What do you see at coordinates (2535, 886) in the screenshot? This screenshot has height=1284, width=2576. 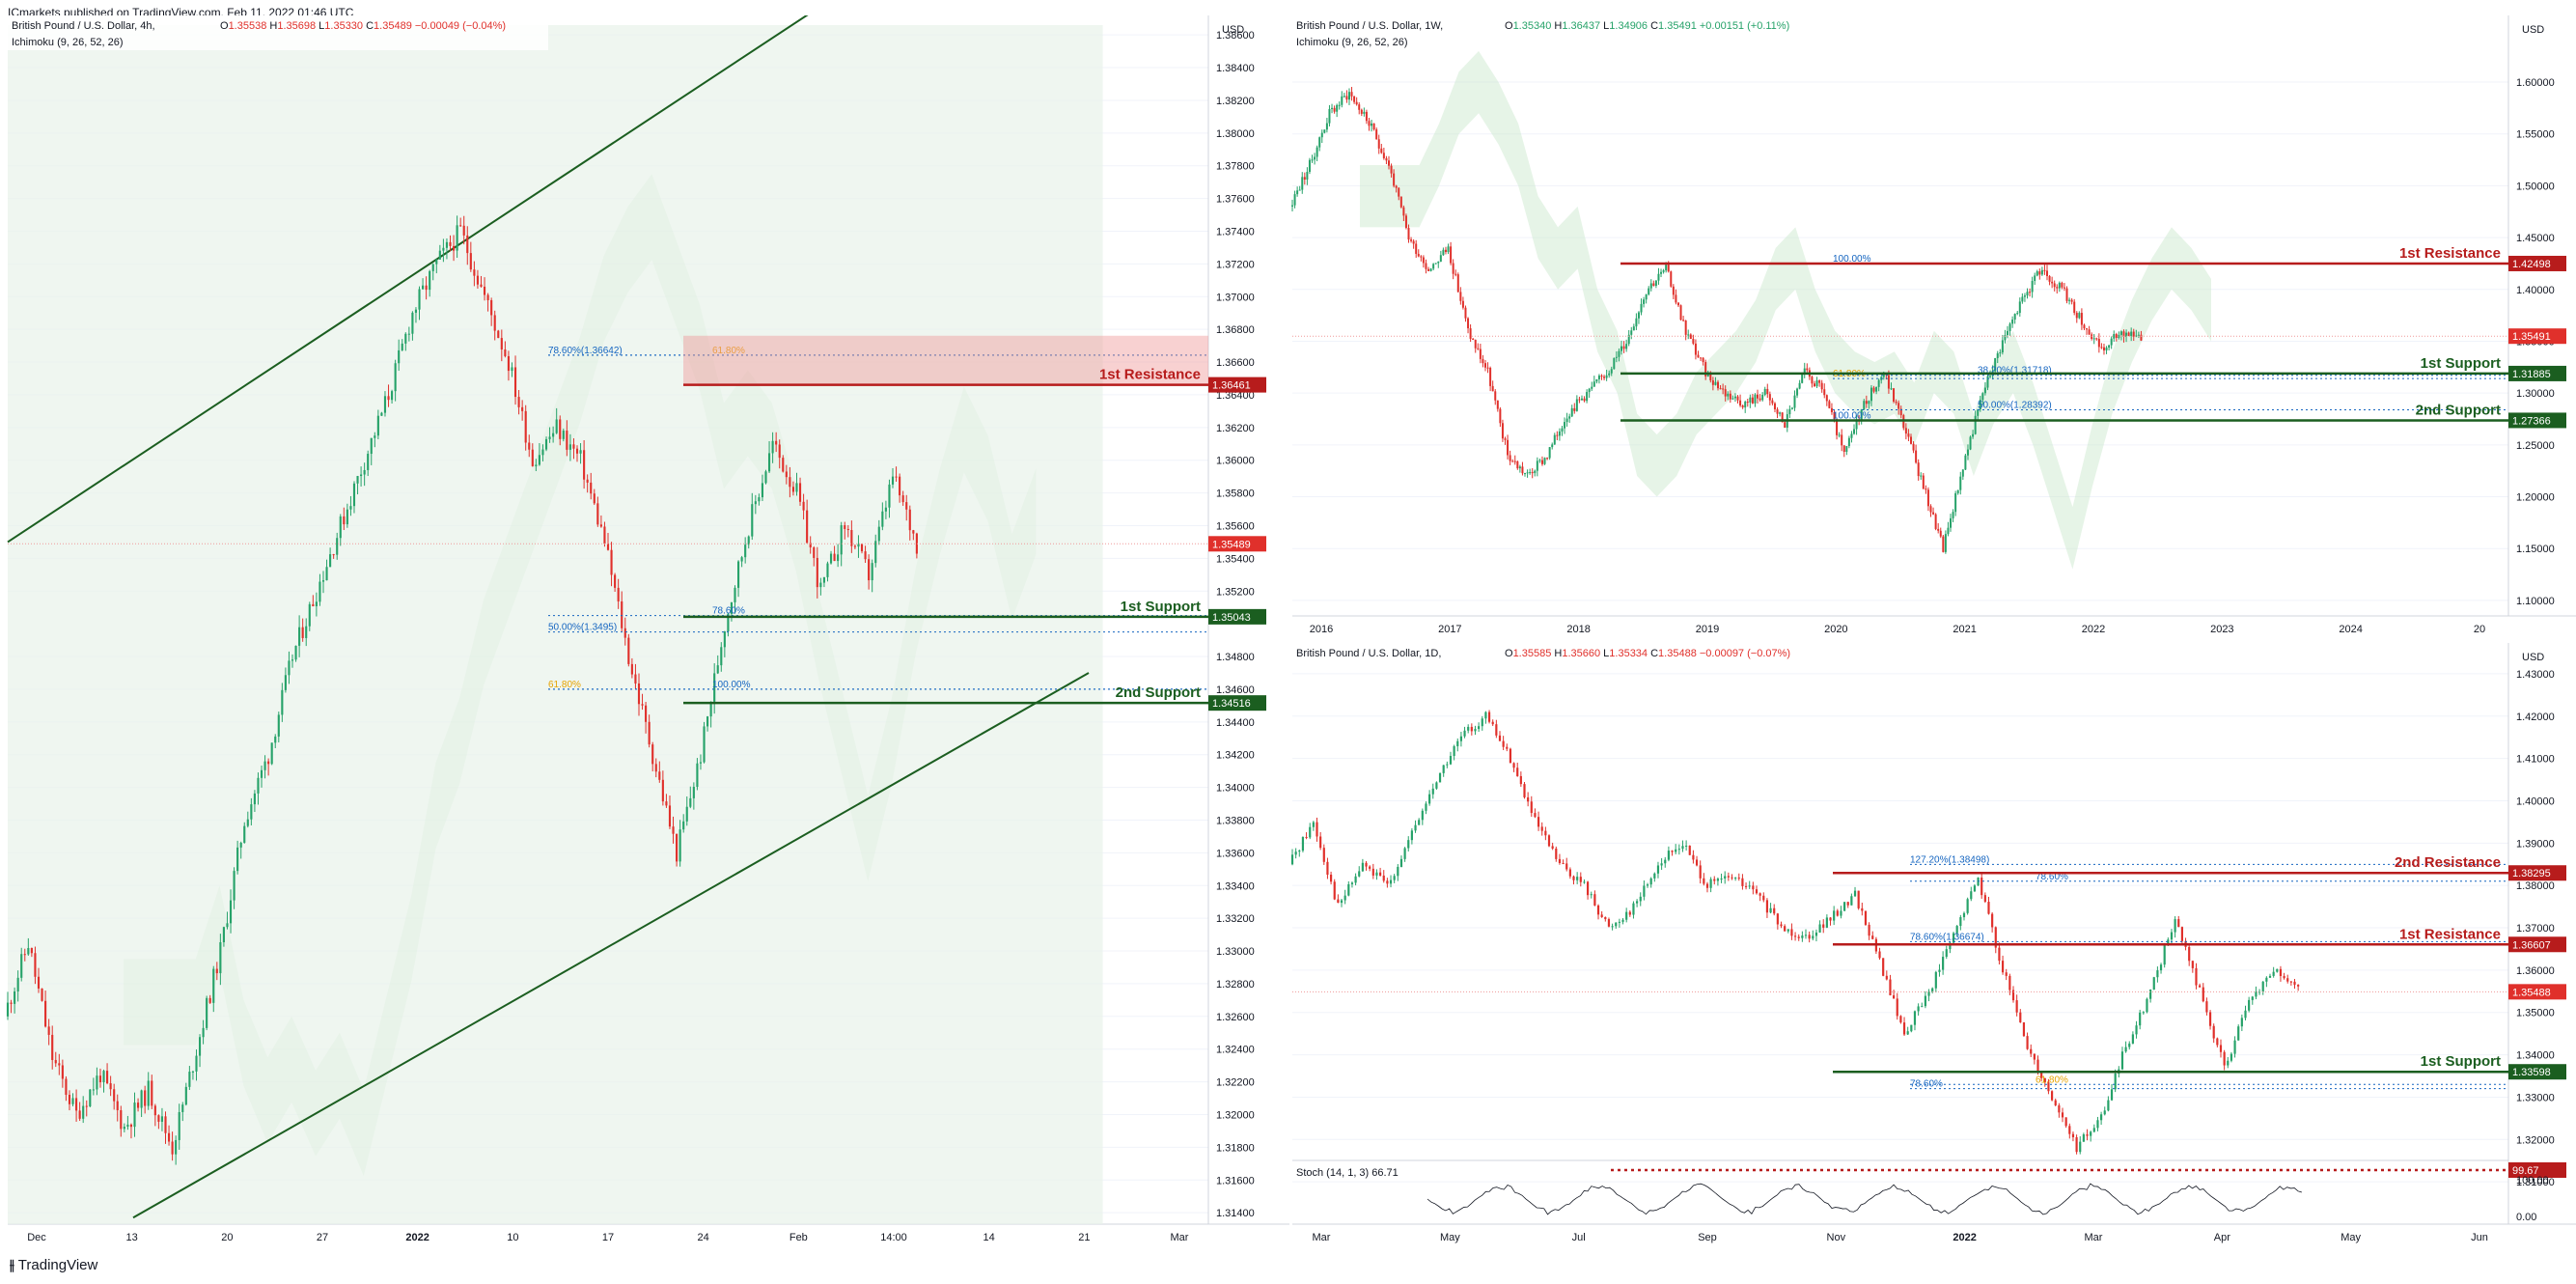 I see `y-tick-label: 1.38000` at bounding box center [2535, 886].